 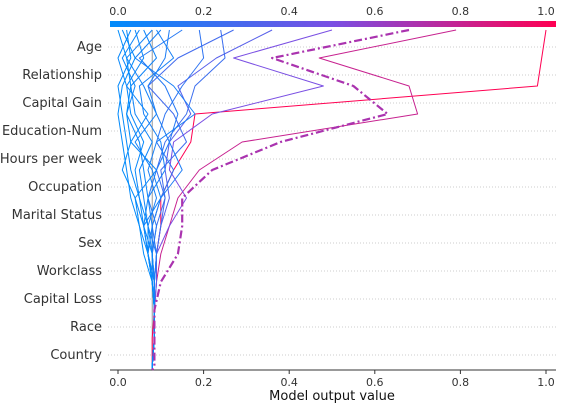 I want to click on colorbar: 0.0 0.2 0.4 0.6 0.8 1.0, so click(x=332, y=16).